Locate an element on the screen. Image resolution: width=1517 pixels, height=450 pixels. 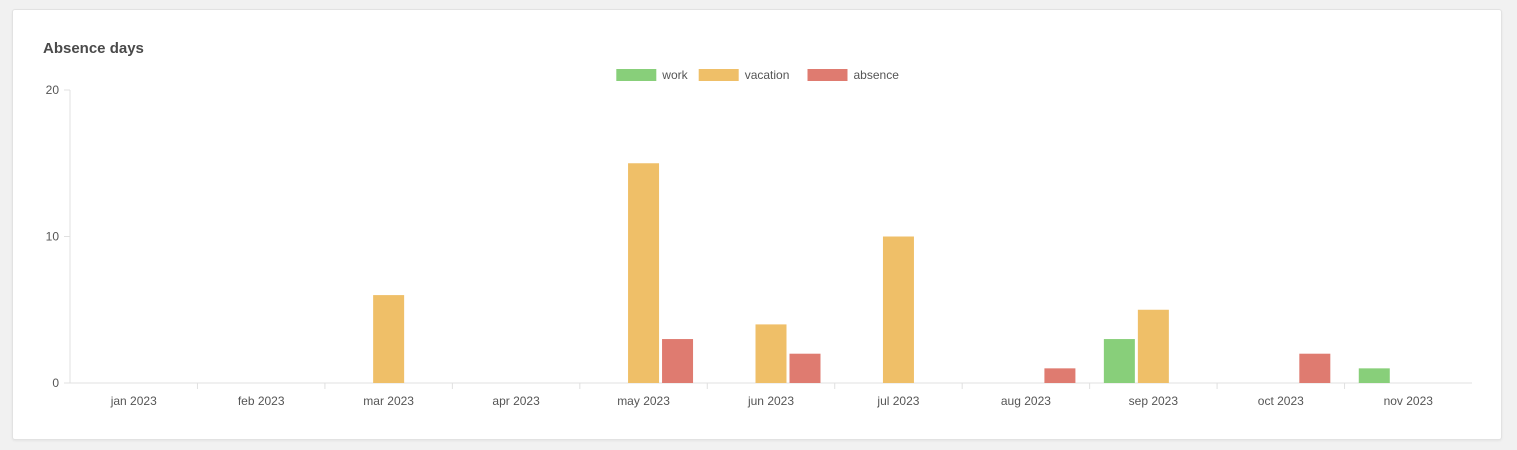
legend-label-absence: absence is located at coordinates (877, 75).